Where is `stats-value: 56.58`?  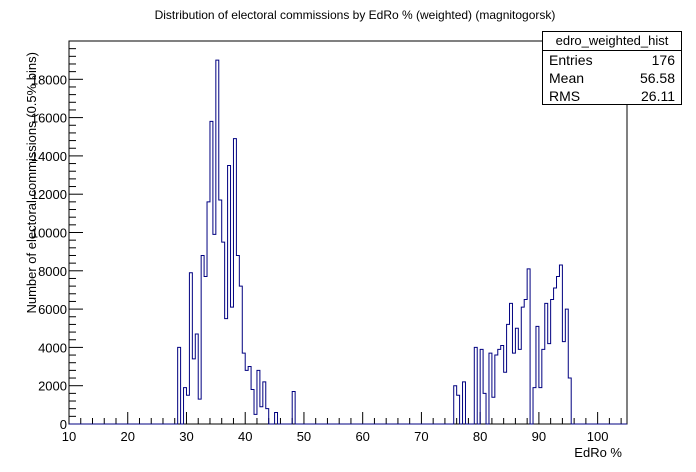 stats-value: 56.58 is located at coordinates (657, 78).